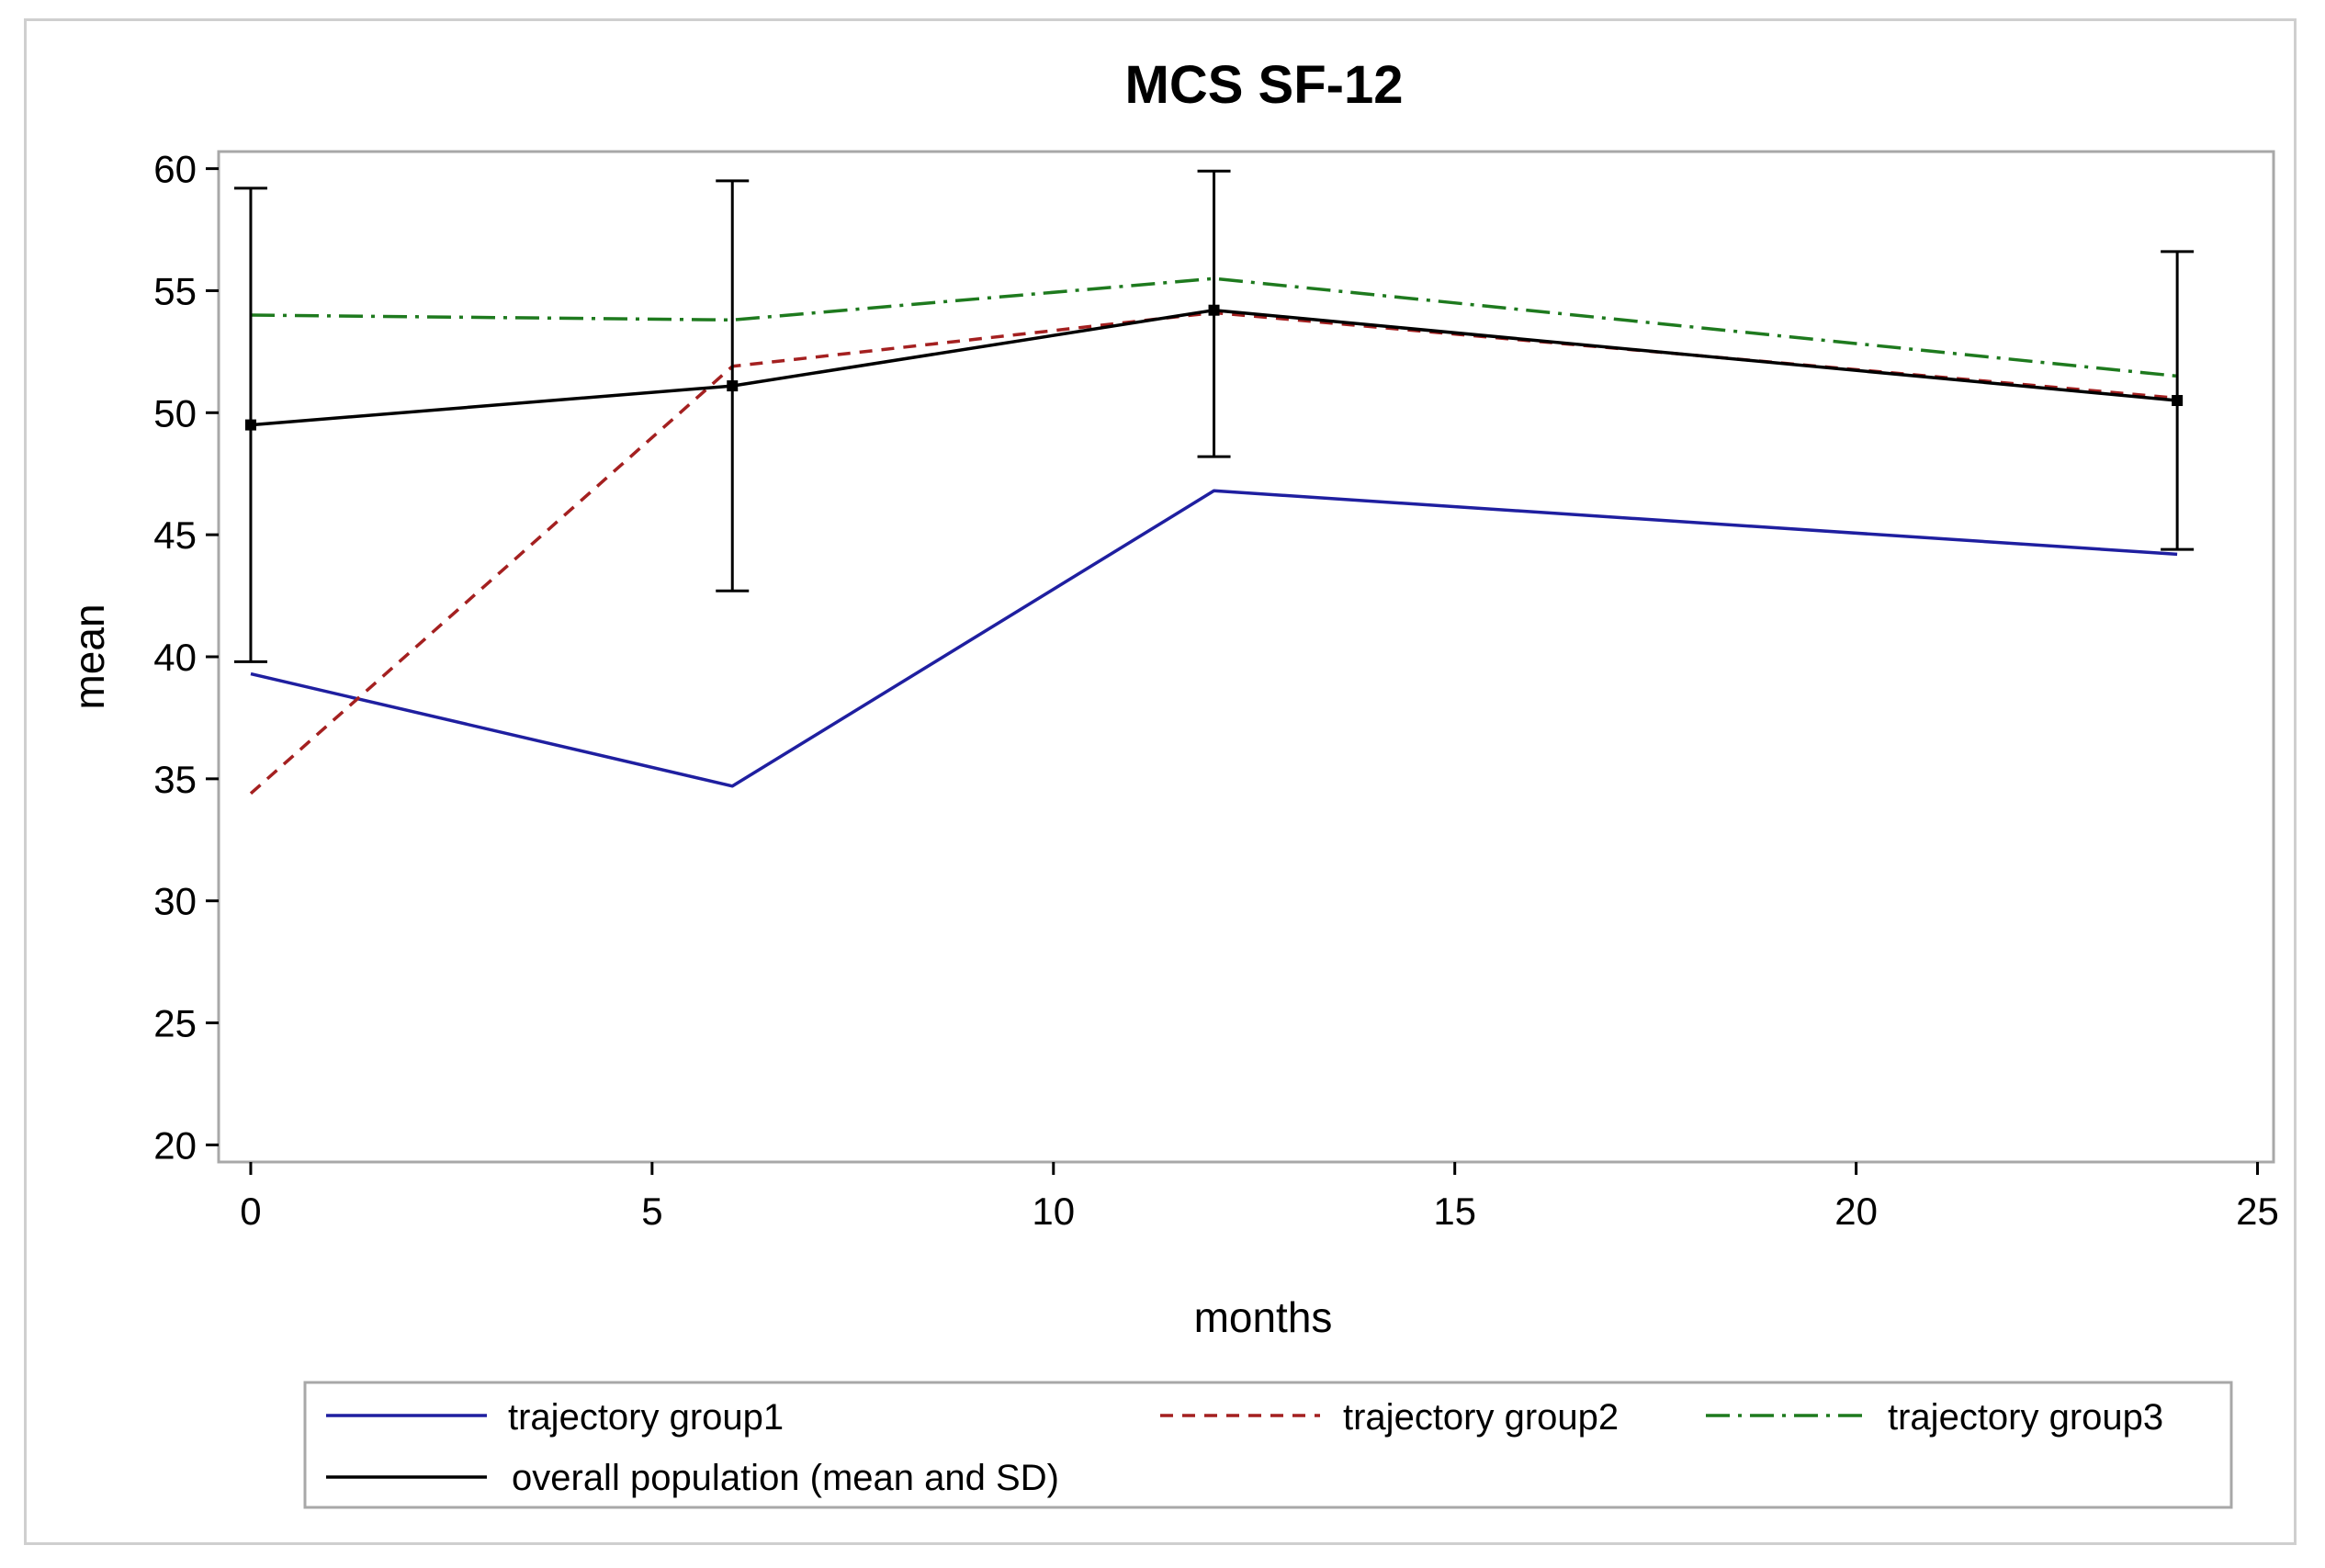  Describe the element at coordinates (1264, 85) in the screenshot. I see `chart-title: MCS SF-12` at that location.